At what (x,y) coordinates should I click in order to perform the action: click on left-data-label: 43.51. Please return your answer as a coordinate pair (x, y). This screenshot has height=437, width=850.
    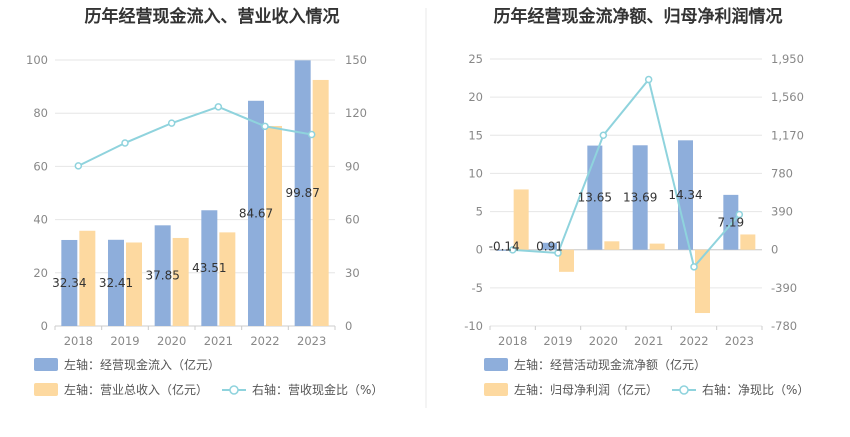
    Looking at the image, I should click on (209, 268).